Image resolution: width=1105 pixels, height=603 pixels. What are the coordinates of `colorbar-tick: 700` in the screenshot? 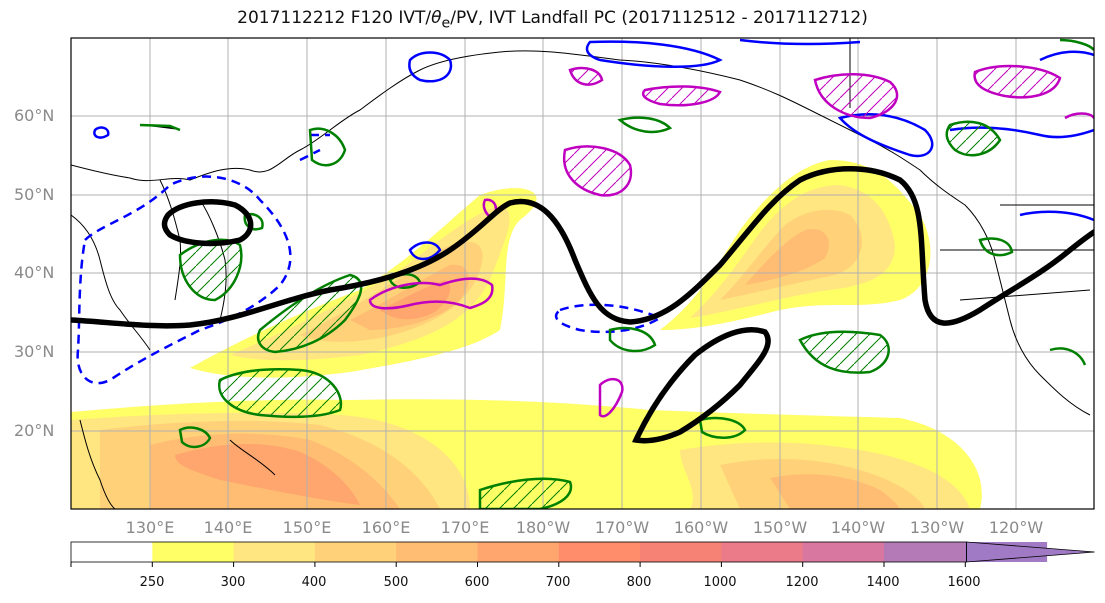 It's located at (558, 582).